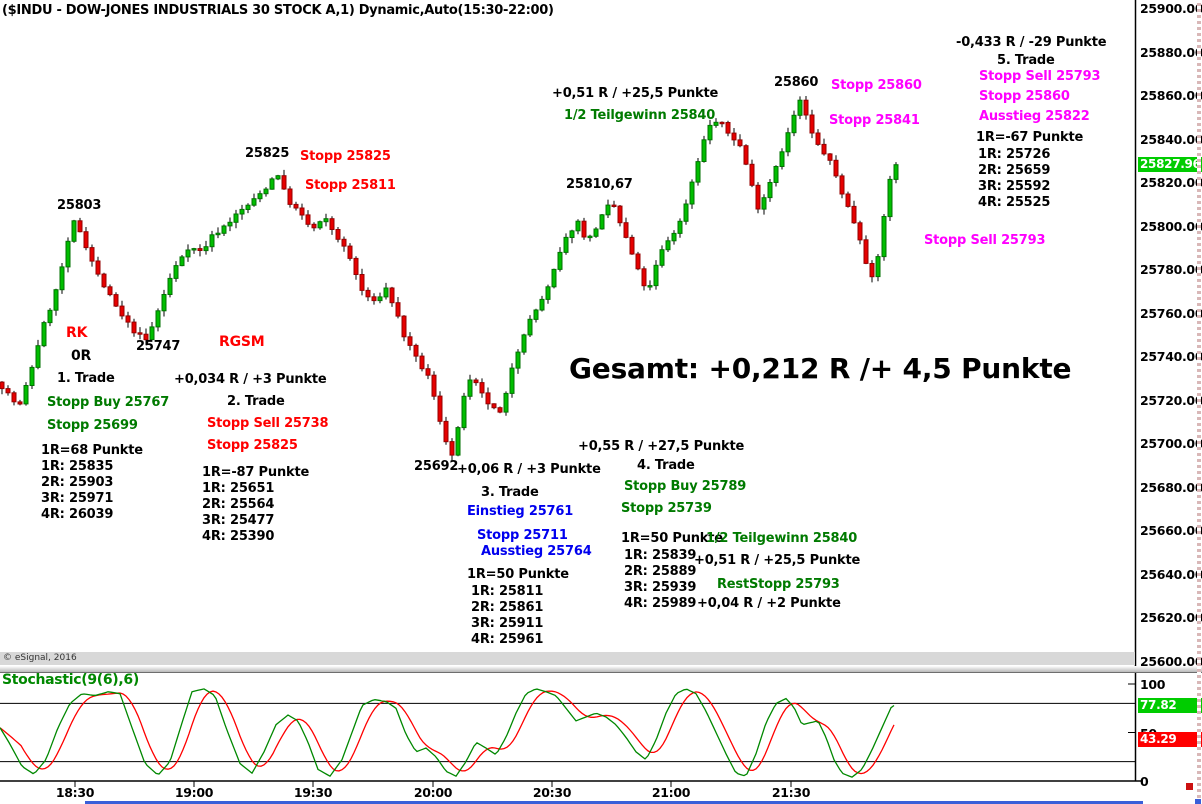 This screenshot has height=804, width=1202. What do you see at coordinates (1170, 705) in the screenshot?
I see `stochastic-k-value-tag: 77.82` at bounding box center [1170, 705].